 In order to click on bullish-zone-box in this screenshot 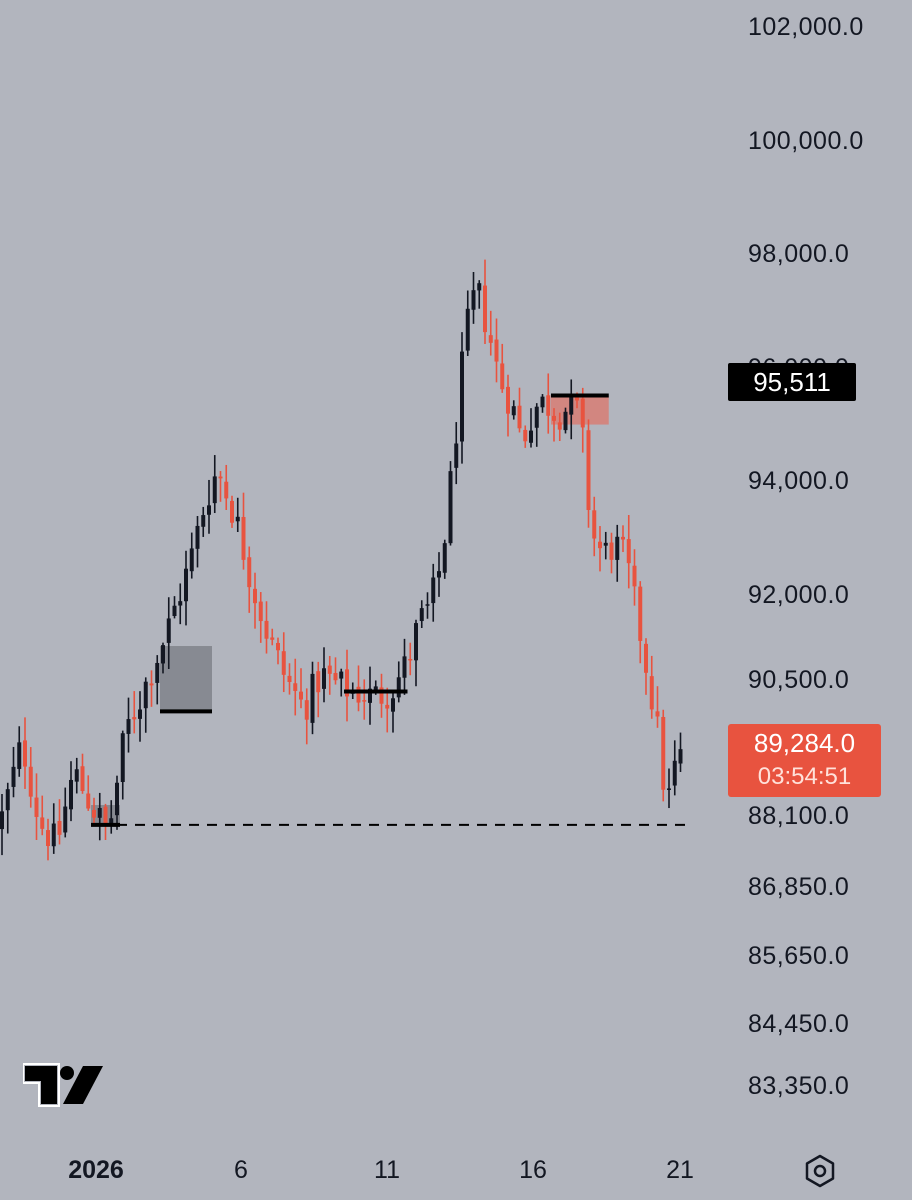, I will do `click(186, 679)`.